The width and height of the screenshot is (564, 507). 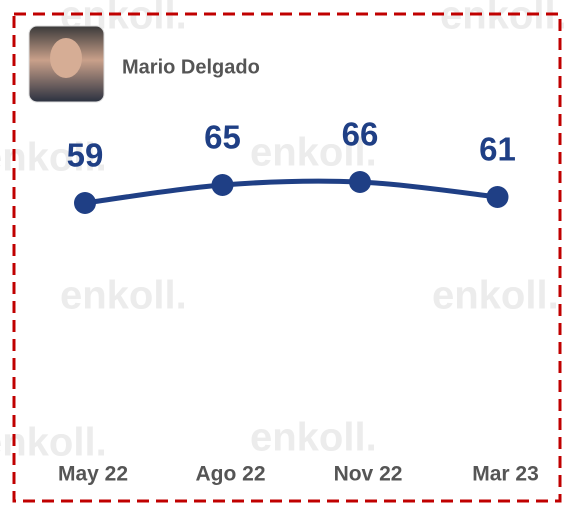 What do you see at coordinates (191, 67) in the screenshot?
I see `chart-title: Mario Delgado` at bounding box center [191, 67].